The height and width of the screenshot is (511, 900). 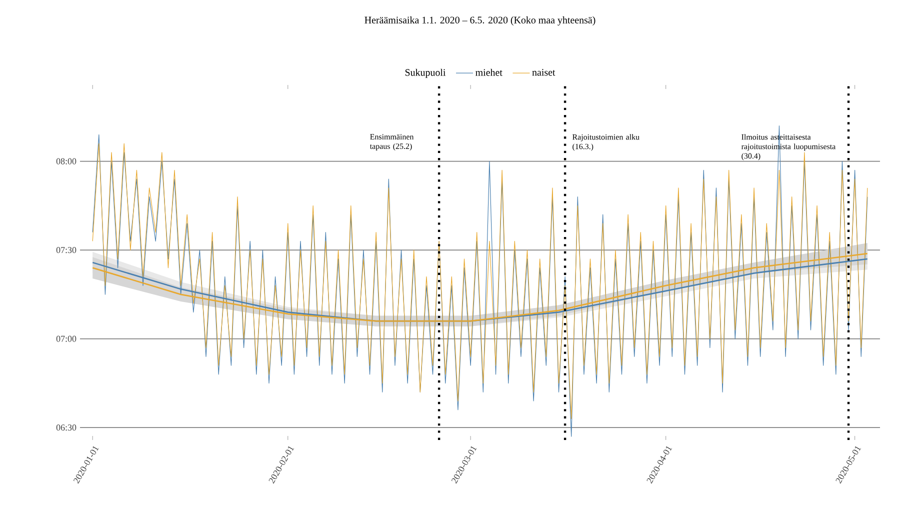 What do you see at coordinates (66, 250) in the screenshot?
I see `y-tick-label: 07:30` at bounding box center [66, 250].